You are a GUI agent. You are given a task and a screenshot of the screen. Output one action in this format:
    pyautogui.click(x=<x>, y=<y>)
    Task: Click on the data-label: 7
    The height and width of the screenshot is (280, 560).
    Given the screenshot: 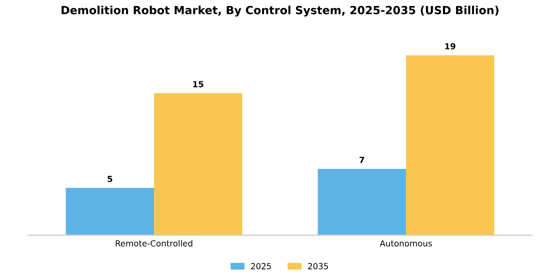 What is the action you would take?
    pyautogui.click(x=362, y=159)
    